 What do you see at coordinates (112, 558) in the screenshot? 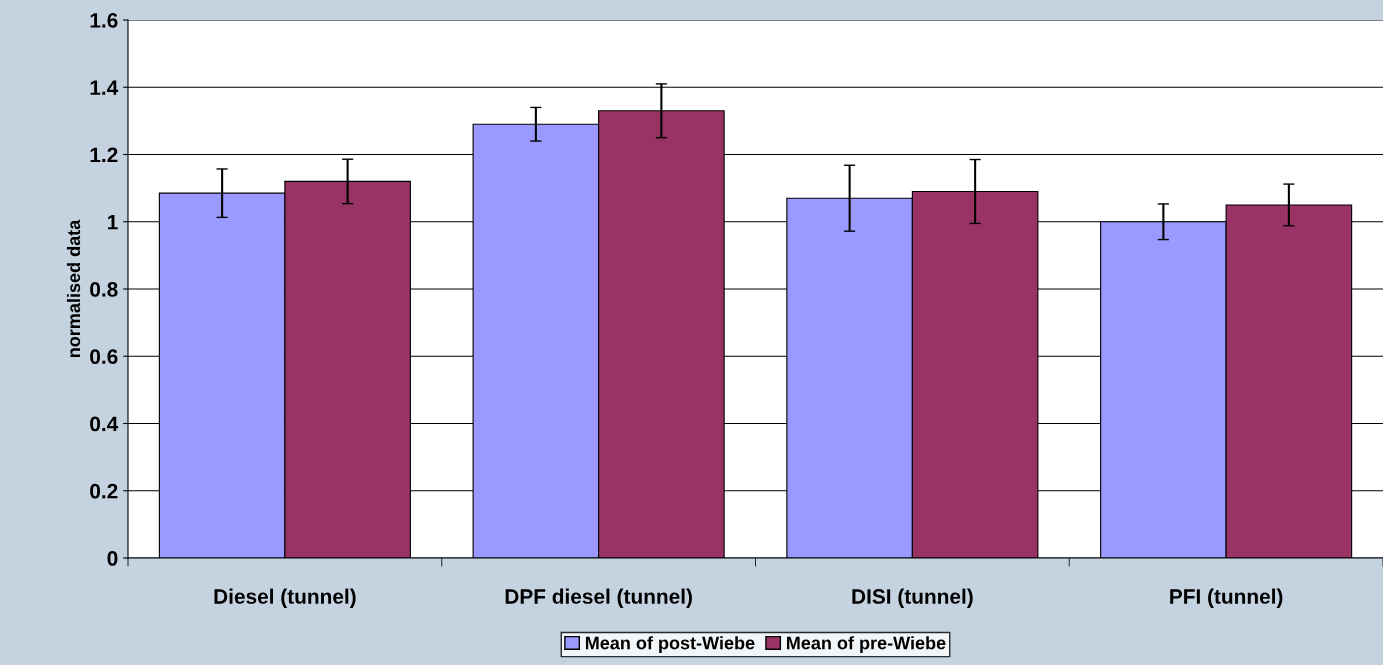
I see `y-tick-label: 0` at bounding box center [112, 558].